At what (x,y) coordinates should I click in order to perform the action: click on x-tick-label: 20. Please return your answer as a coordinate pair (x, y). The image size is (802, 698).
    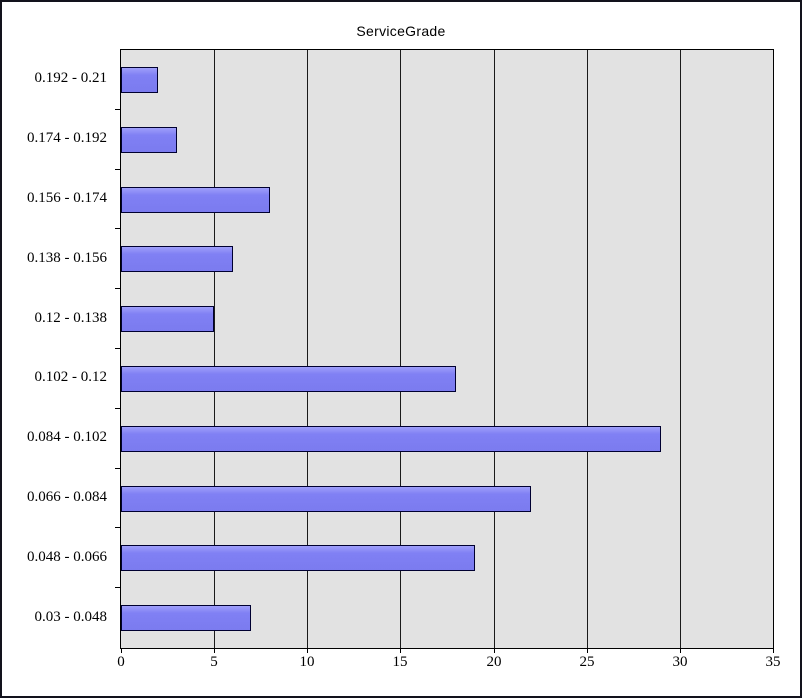
    Looking at the image, I should click on (494, 662).